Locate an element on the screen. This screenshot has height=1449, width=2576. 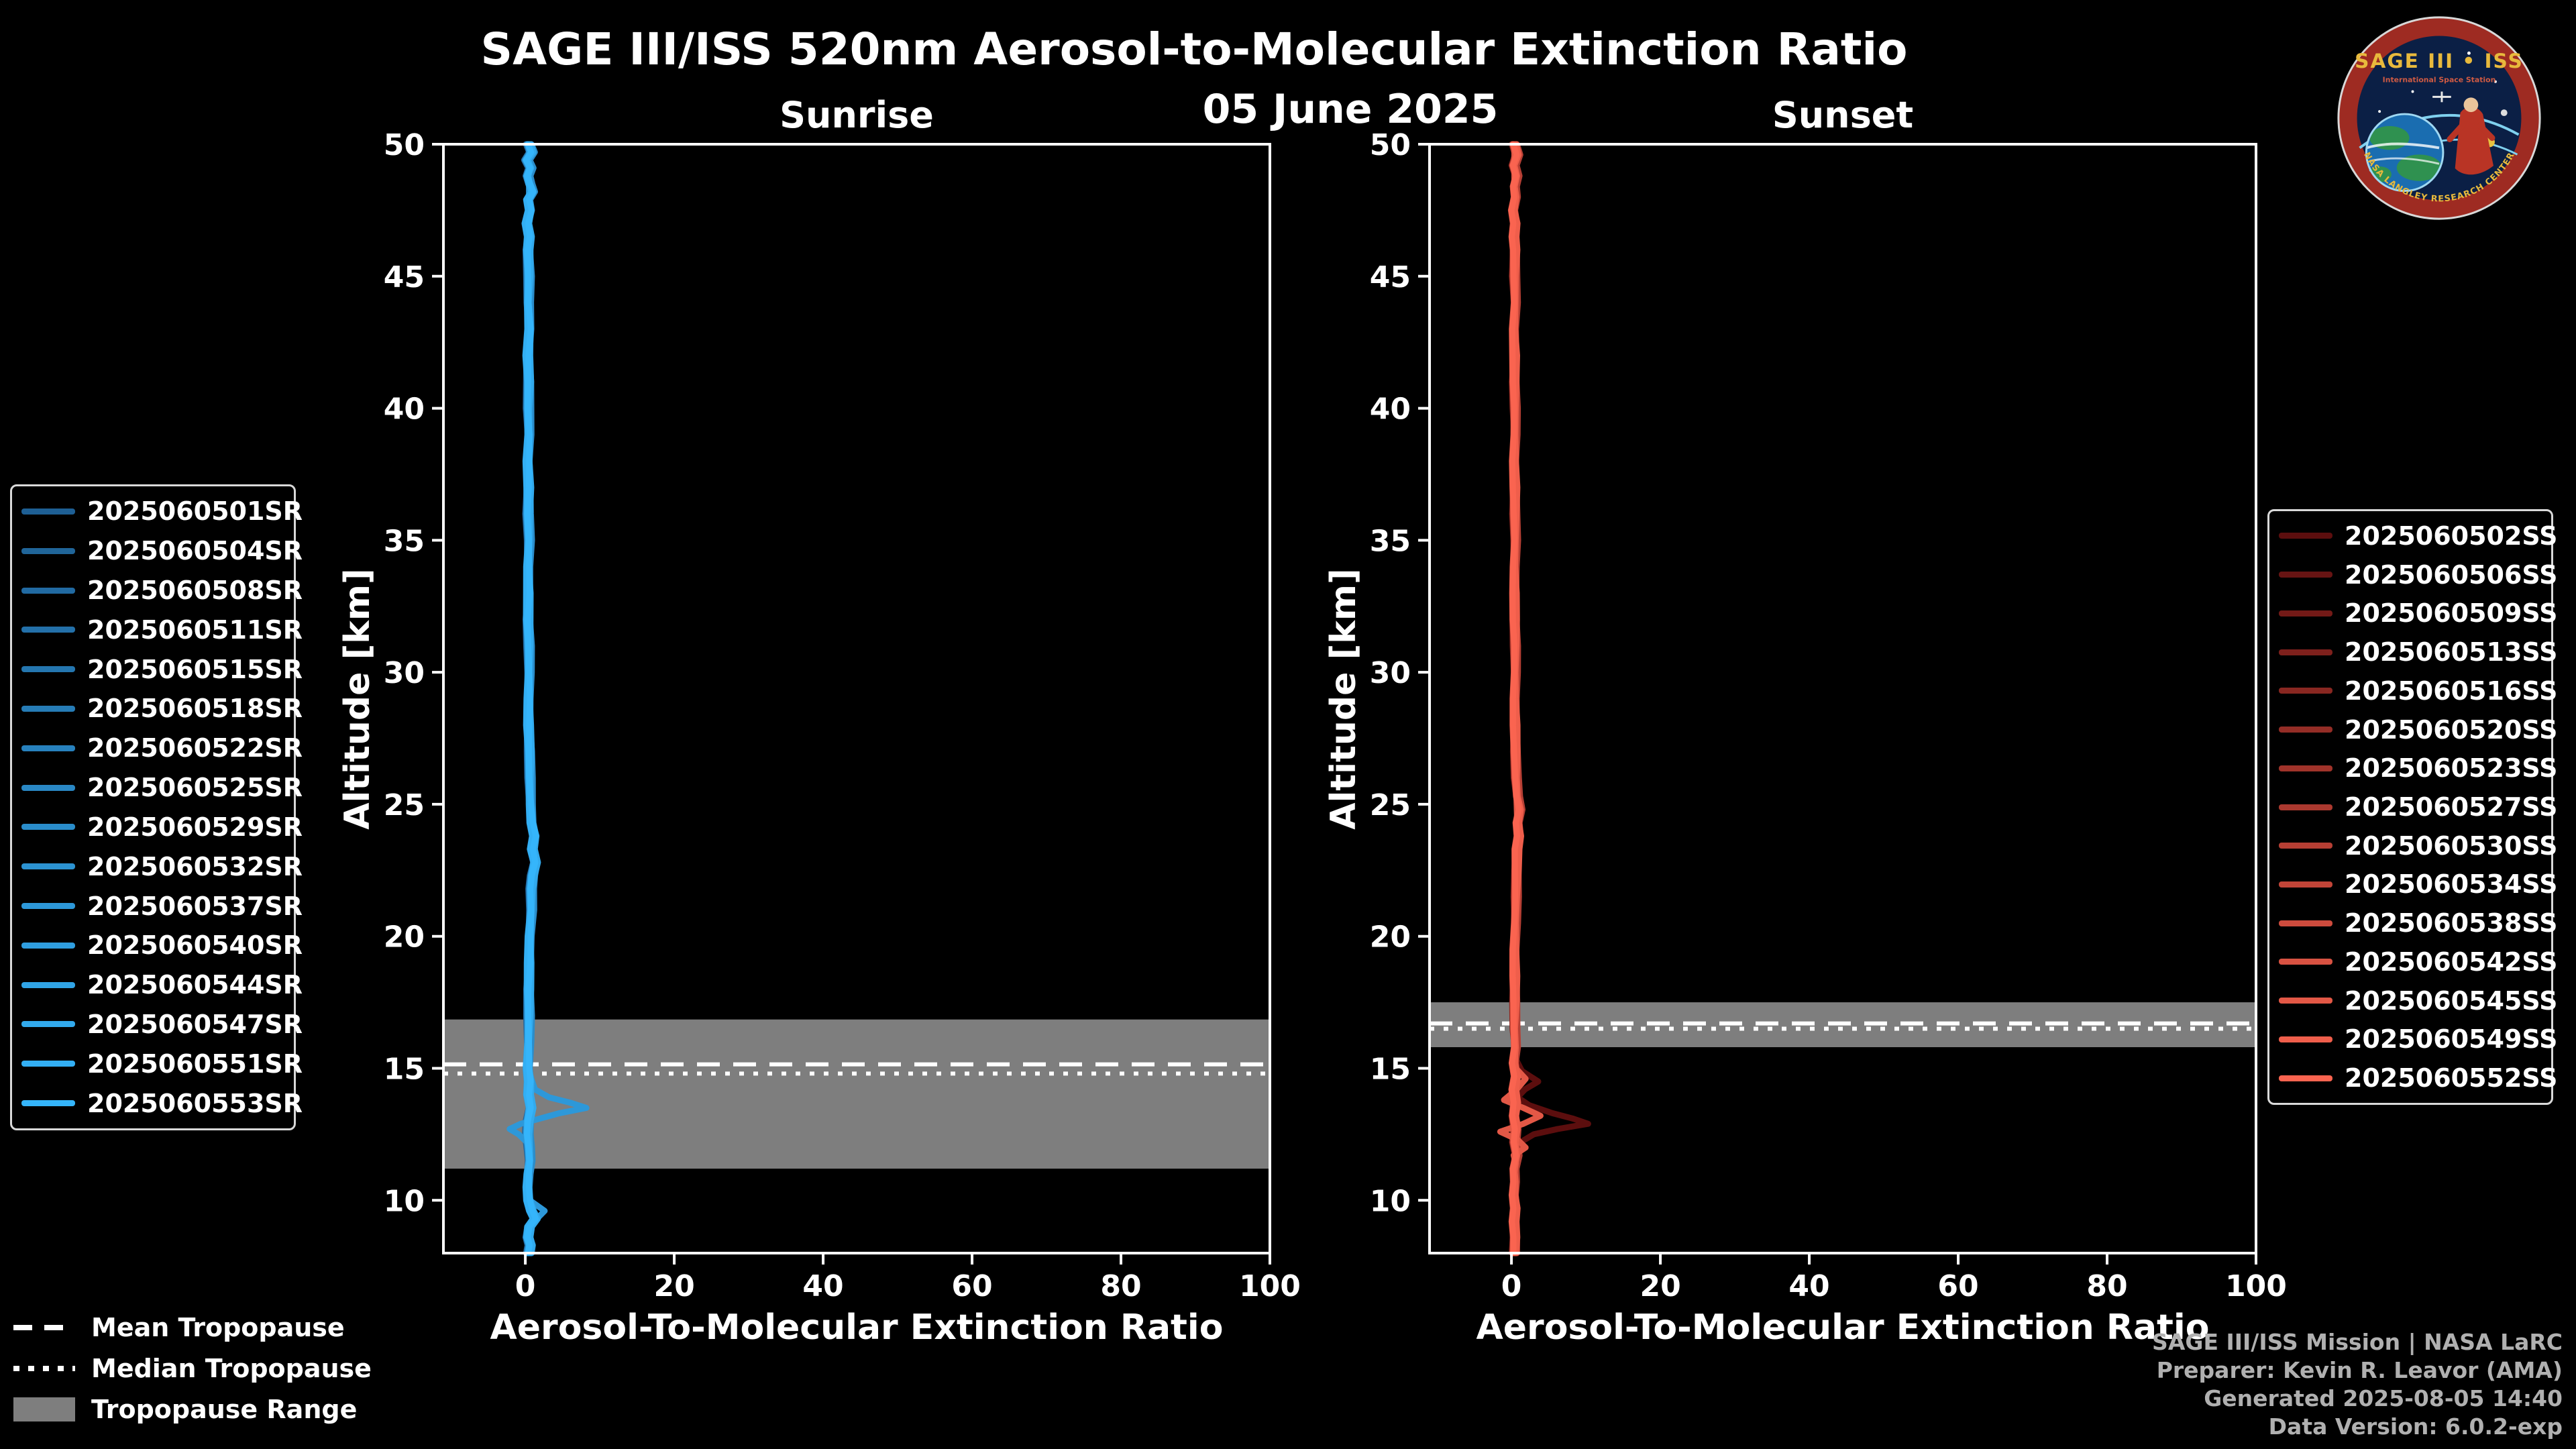
footer-preparer-line: Preparer: Kevin R. Leavor (AMA) is located at coordinates (2359, 1370).